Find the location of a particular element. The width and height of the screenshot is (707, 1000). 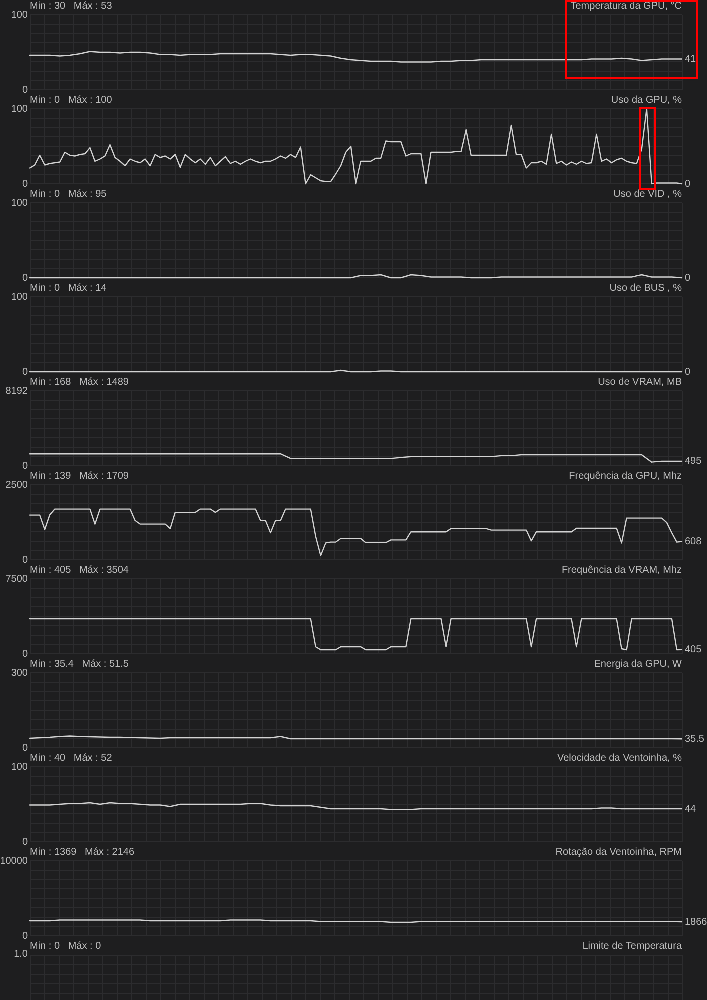

chart-title: Frequência da GPU, Mhz is located at coordinates (625, 476).